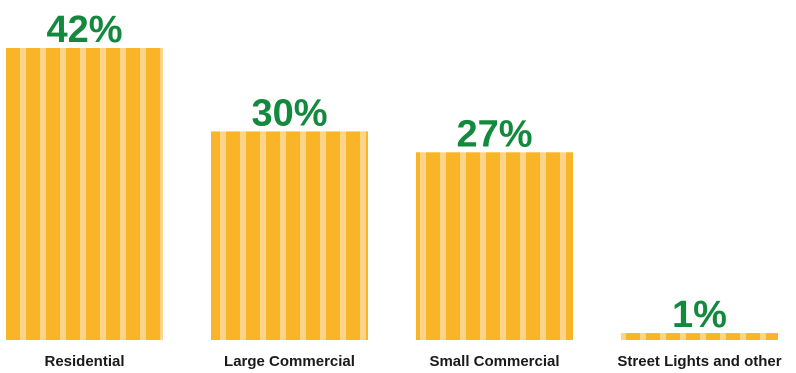 The width and height of the screenshot is (796, 373). Describe the element at coordinates (494, 134) in the screenshot. I see `value-label-2: 27%` at that location.